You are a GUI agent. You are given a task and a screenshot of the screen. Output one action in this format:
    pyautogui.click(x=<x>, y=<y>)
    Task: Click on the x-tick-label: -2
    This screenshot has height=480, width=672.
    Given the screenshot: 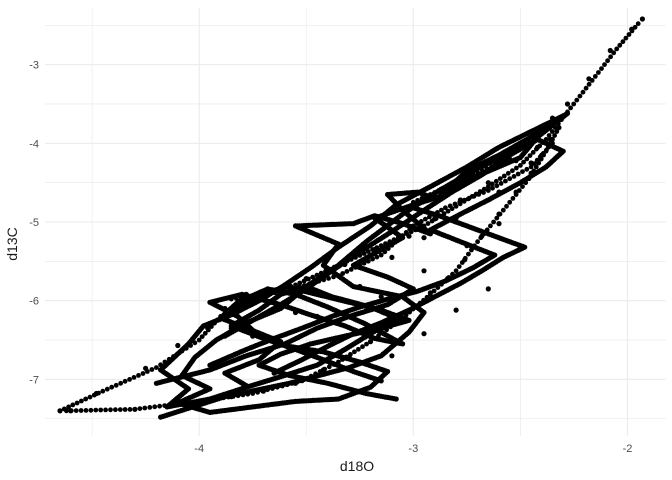 What is the action you would take?
    pyautogui.click(x=628, y=449)
    